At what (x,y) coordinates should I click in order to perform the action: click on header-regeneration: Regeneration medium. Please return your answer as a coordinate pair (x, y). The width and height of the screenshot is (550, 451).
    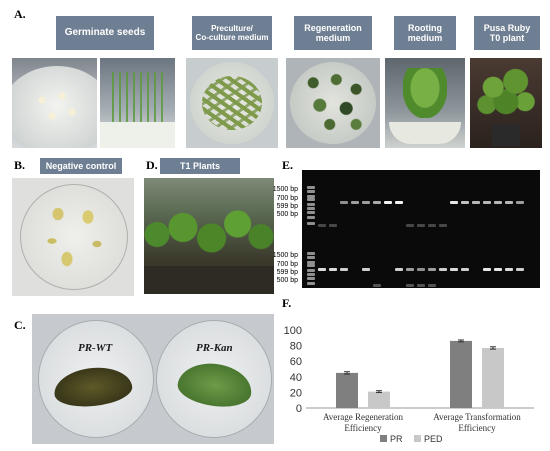
    Looking at the image, I should click on (333, 33).